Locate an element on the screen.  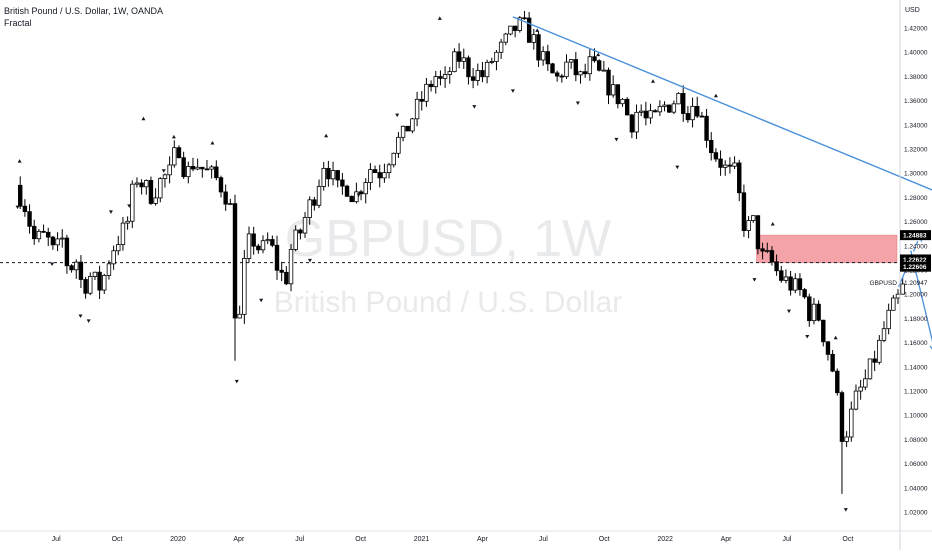
time-tick-label: Jul is located at coordinates (299, 539).